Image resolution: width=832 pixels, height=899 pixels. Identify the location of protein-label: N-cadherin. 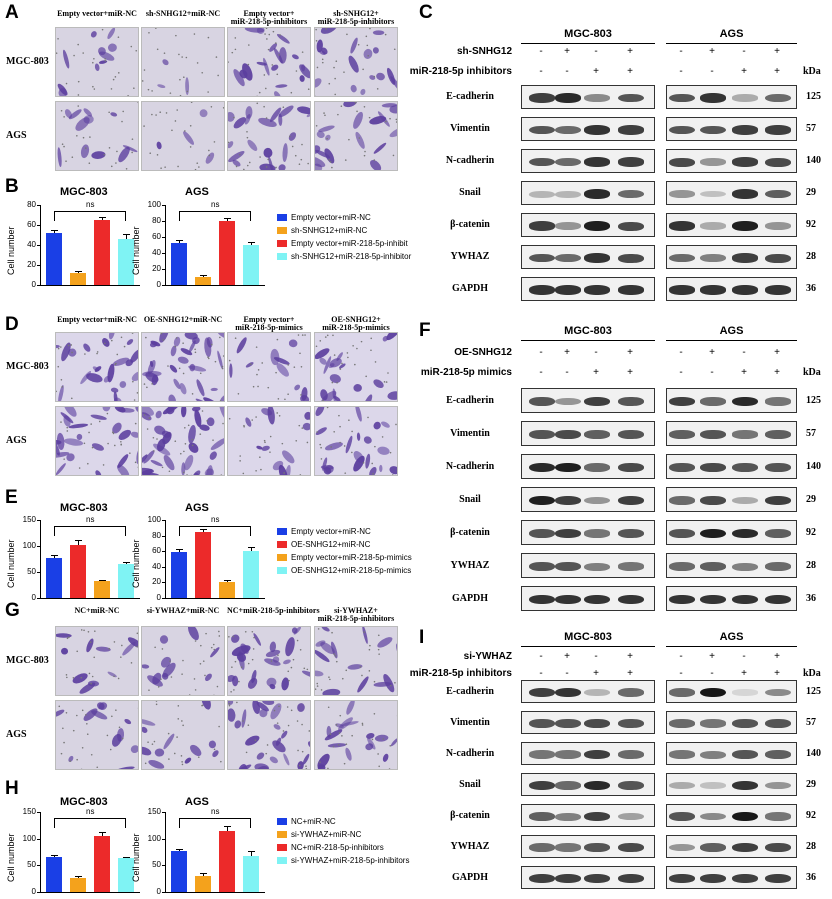
(470, 466).